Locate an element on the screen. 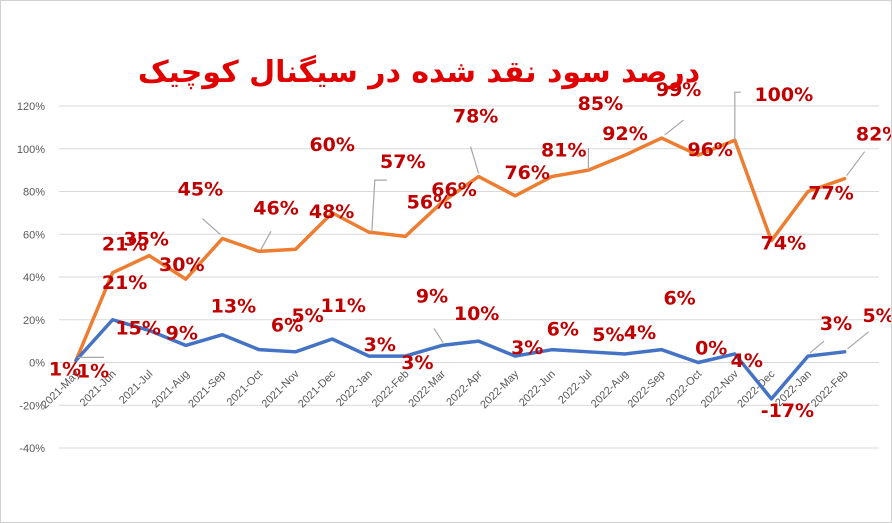 This screenshot has height=523, width=892. y-tick-label: 60% is located at coordinates (34, 235).